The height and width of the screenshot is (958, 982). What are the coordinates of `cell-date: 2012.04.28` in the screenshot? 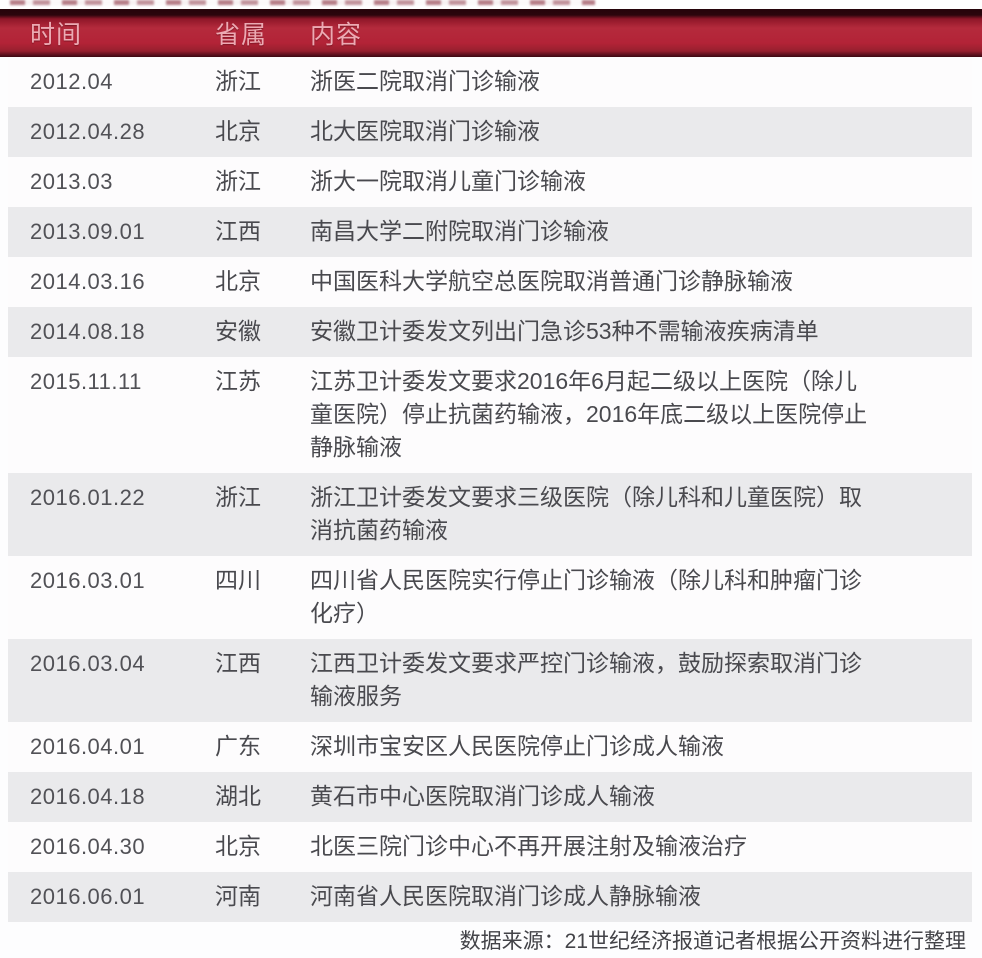 It's located at (88, 131).